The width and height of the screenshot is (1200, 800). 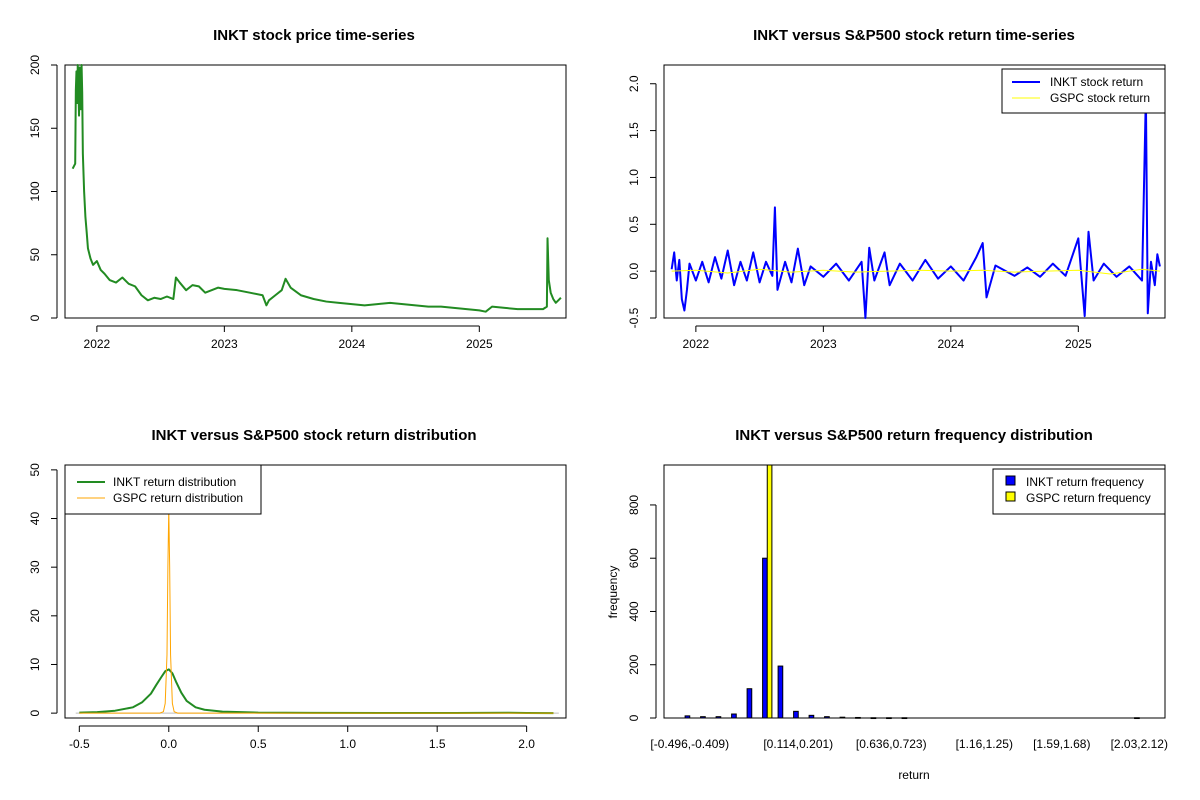 What do you see at coordinates (634, 224) in the screenshot?
I see `y-tick-label: 0.5` at bounding box center [634, 224].